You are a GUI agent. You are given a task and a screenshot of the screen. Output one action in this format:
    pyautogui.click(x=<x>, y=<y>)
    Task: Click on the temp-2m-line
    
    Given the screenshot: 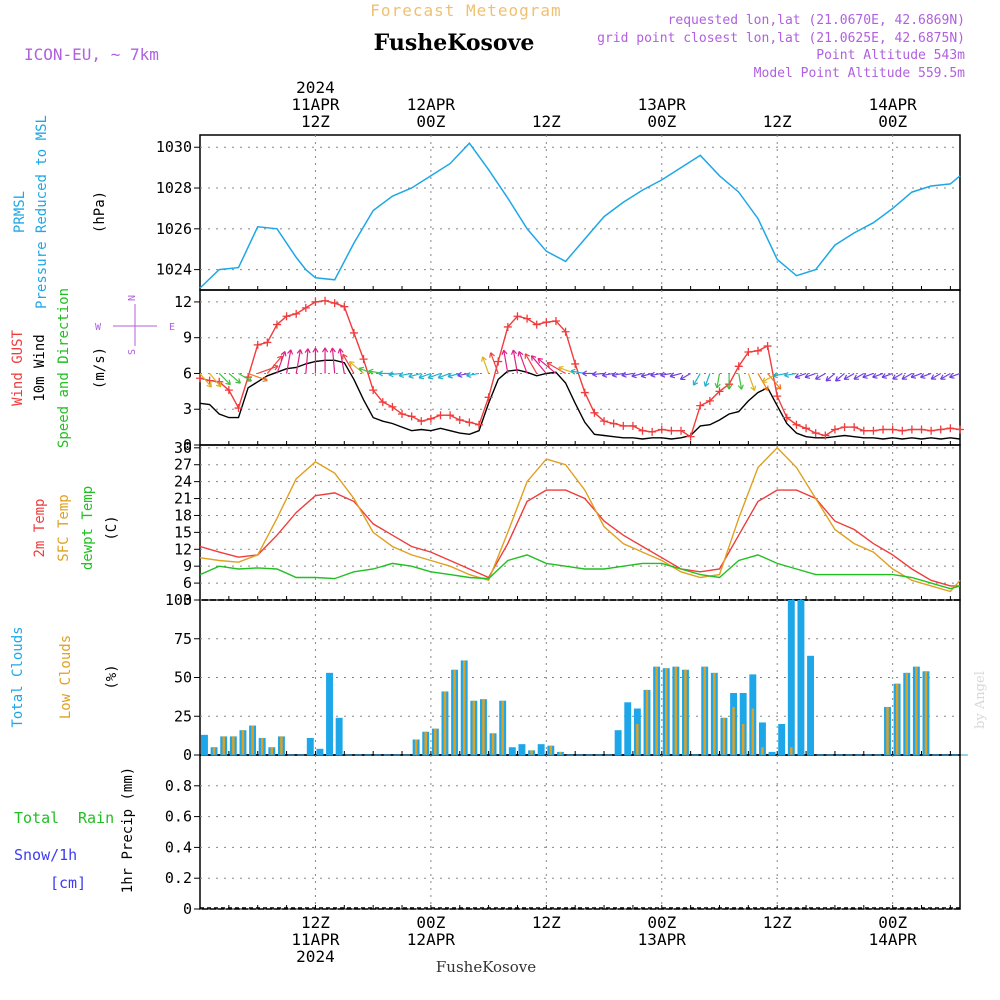 What is the action you would take?
    pyautogui.click(x=579, y=538)
    